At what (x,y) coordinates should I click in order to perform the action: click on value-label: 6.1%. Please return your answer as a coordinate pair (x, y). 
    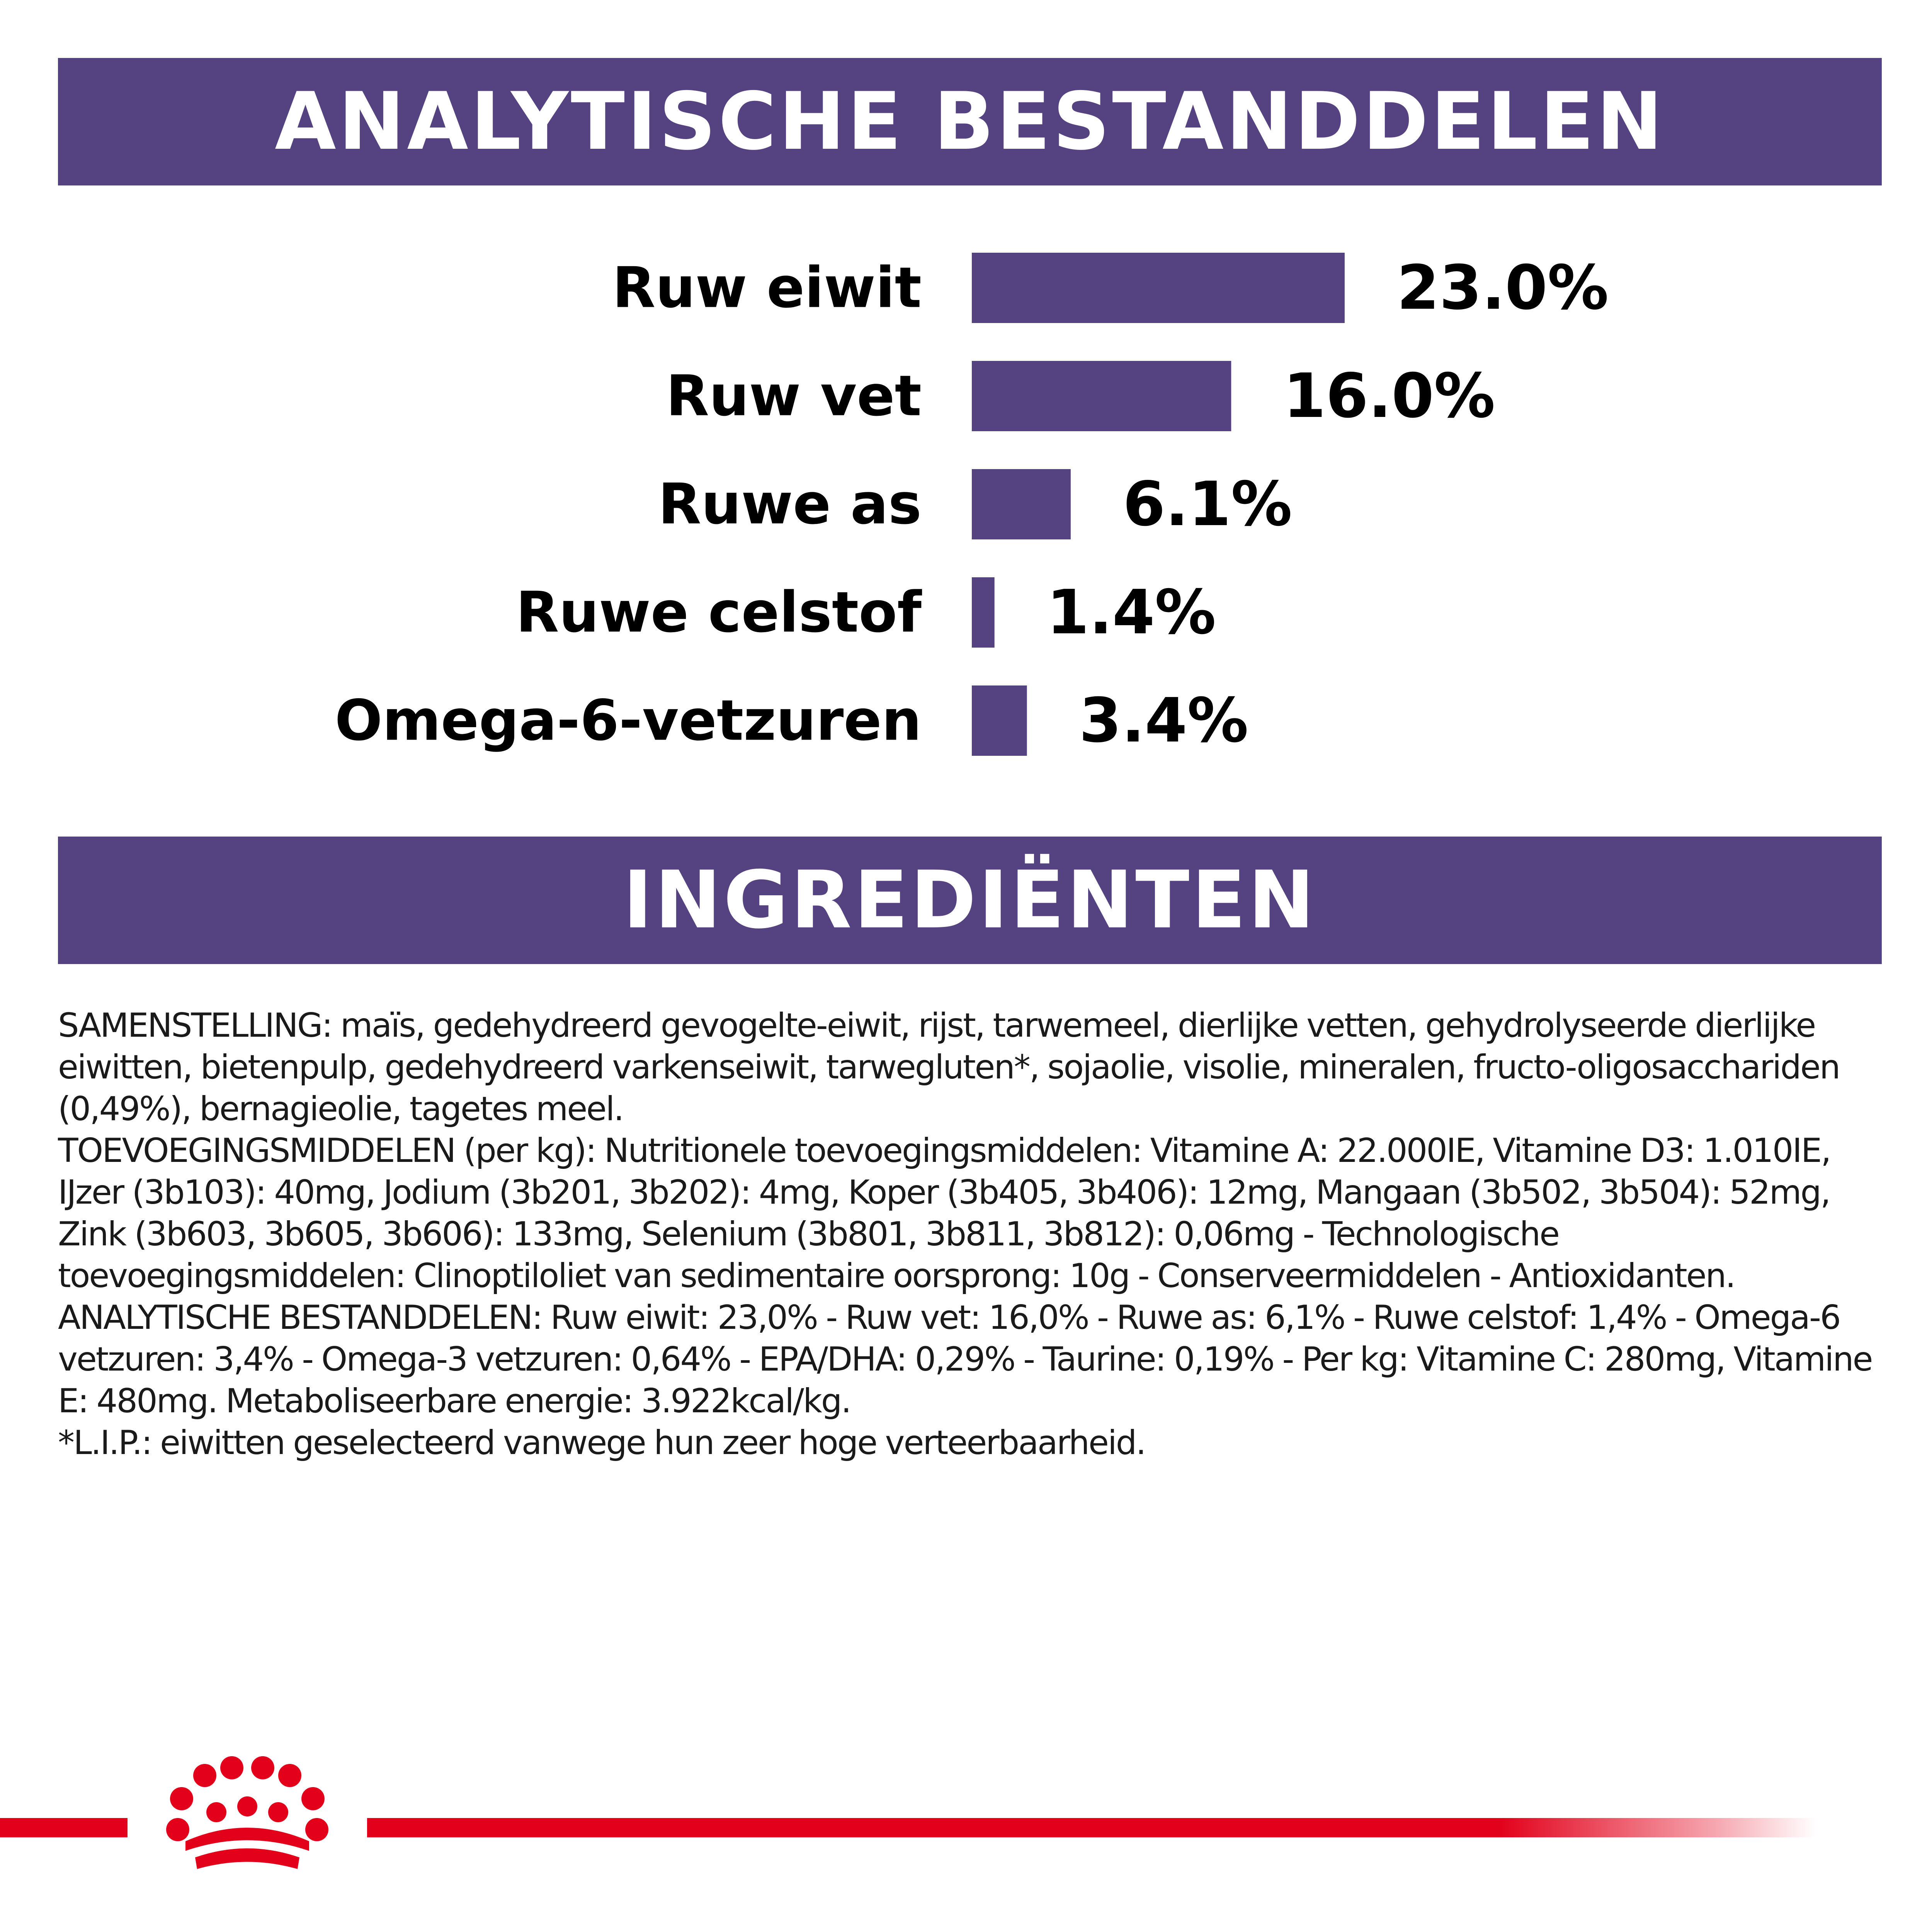
    Looking at the image, I should click on (1207, 505).